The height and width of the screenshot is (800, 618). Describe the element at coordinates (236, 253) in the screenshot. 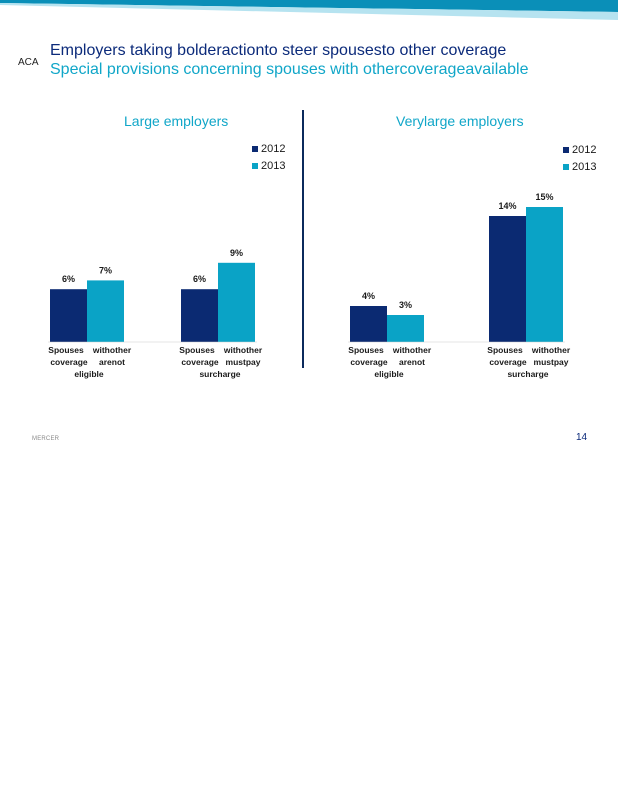

I see `data-label-2013-group-2: 9%` at that location.